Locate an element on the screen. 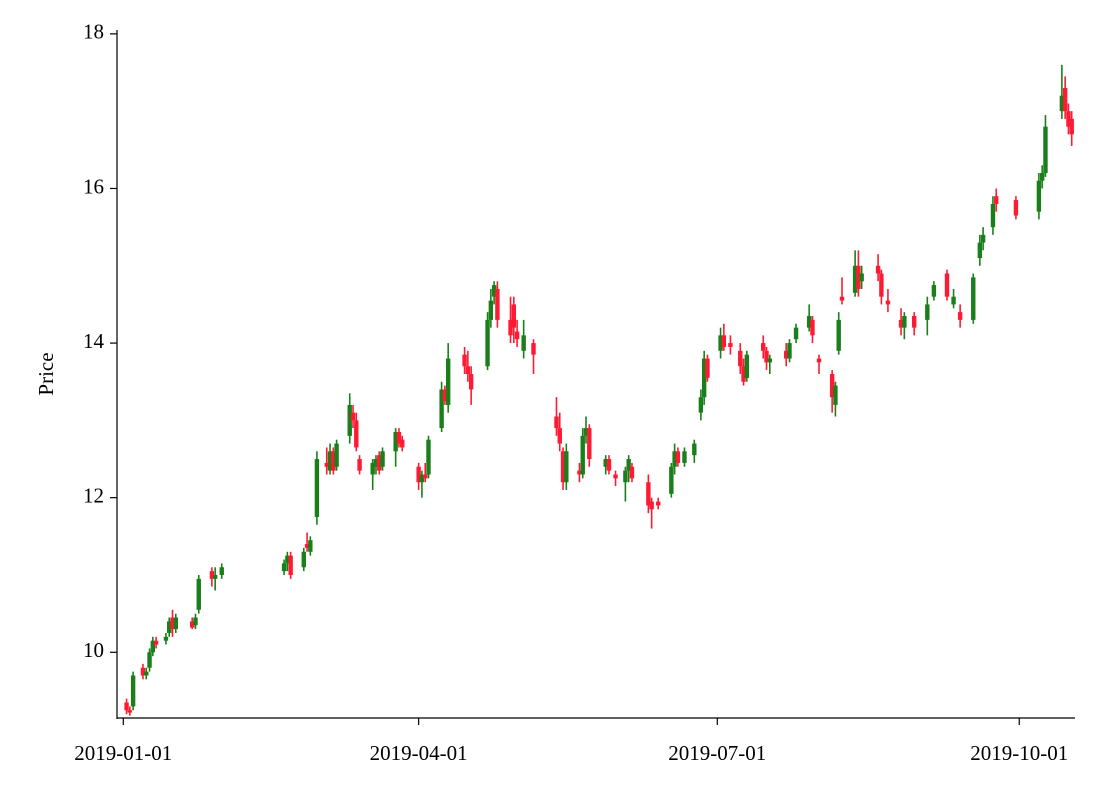 The height and width of the screenshot is (804, 1106). x-tick-label: 2019-04-01 is located at coordinates (419, 753).